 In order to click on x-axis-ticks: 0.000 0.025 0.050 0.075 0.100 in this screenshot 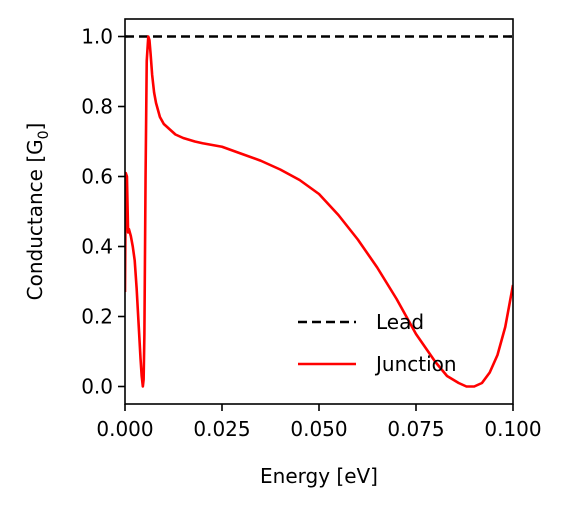, I will do `click(319, 422)`.